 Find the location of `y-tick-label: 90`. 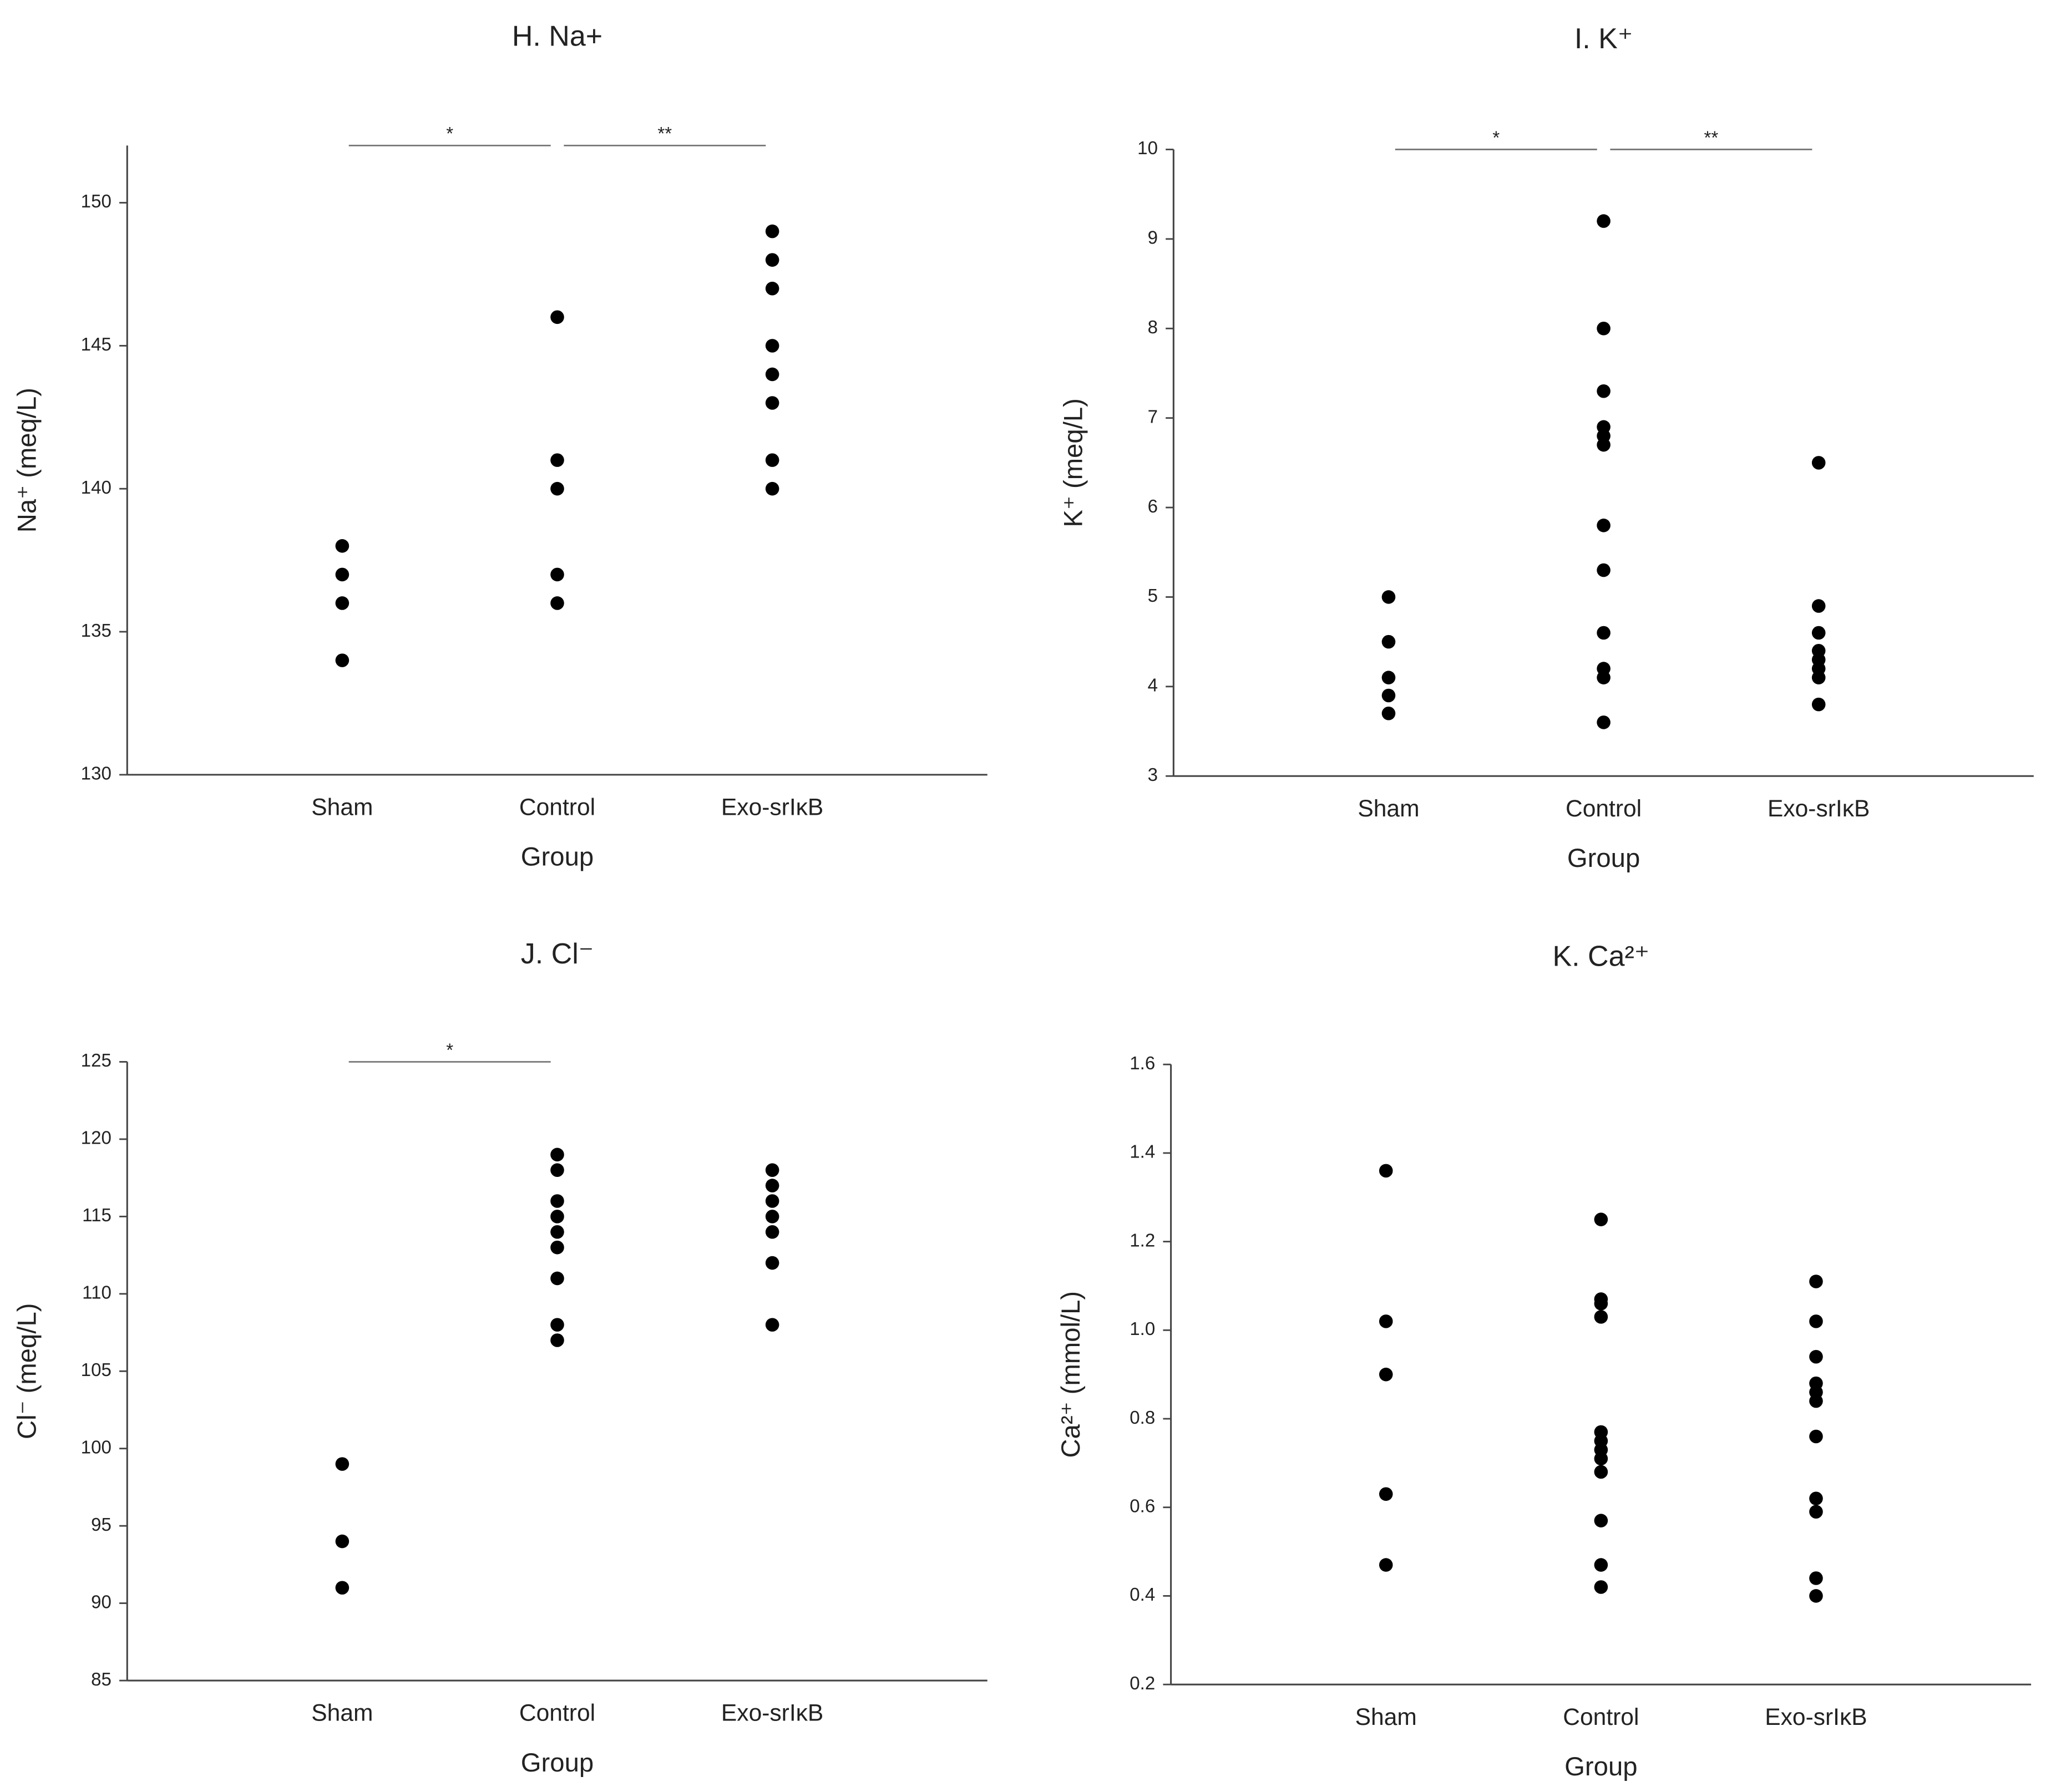

y-tick-label: 90 is located at coordinates (101, 1602).